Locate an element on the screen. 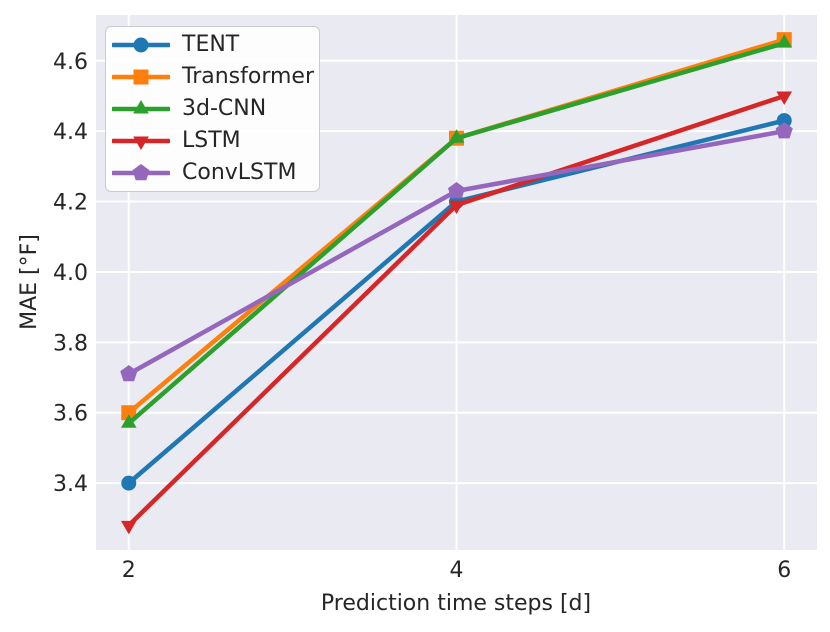 This screenshot has width=830, height=632. y-tick-label: 4.2 is located at coordinates (70, 203).